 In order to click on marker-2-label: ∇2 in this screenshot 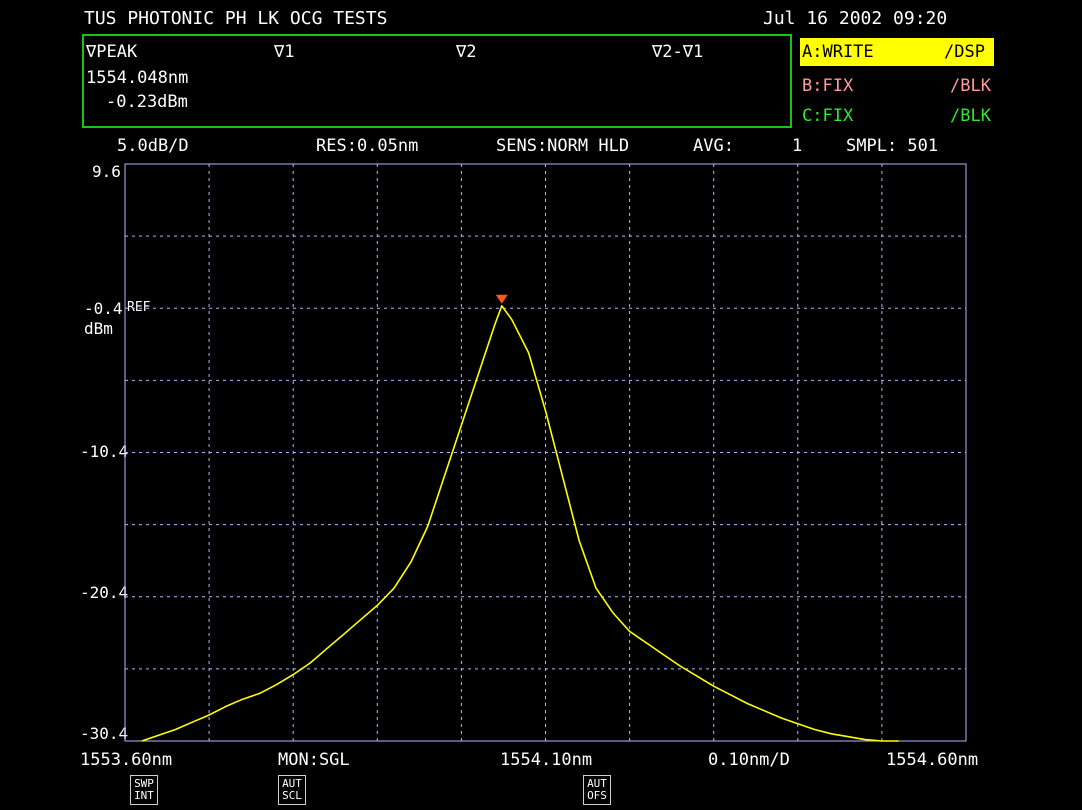, I will do `click(466, 52)`.